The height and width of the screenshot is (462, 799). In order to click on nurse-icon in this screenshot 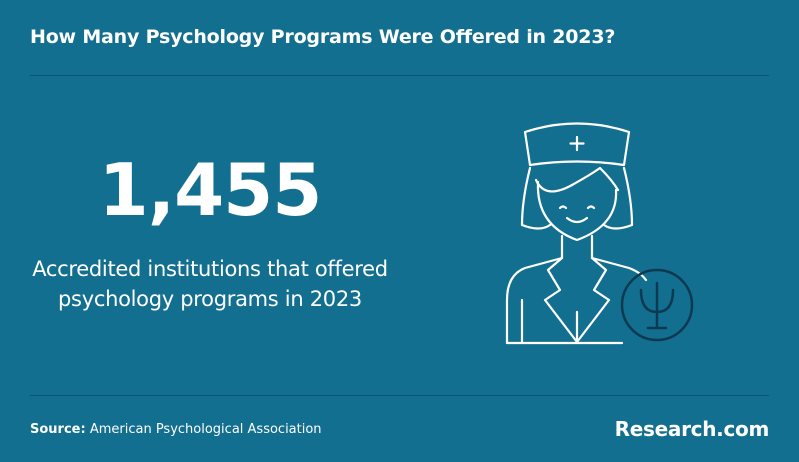, I will do `click(599, 233)`.